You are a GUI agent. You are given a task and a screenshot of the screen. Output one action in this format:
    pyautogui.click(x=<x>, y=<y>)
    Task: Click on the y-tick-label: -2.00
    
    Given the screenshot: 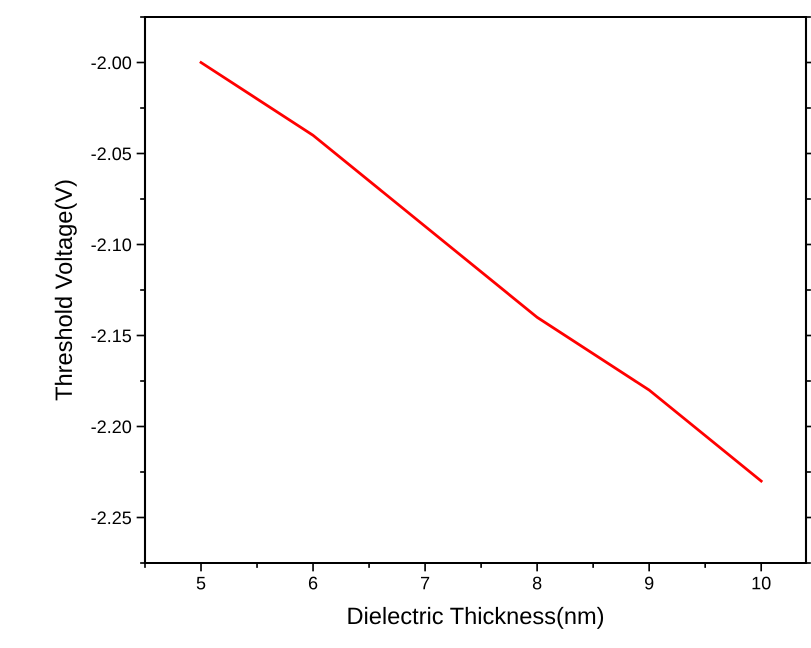 What is the action you would take?
    pyautogui.click(x=111, y=63)
    